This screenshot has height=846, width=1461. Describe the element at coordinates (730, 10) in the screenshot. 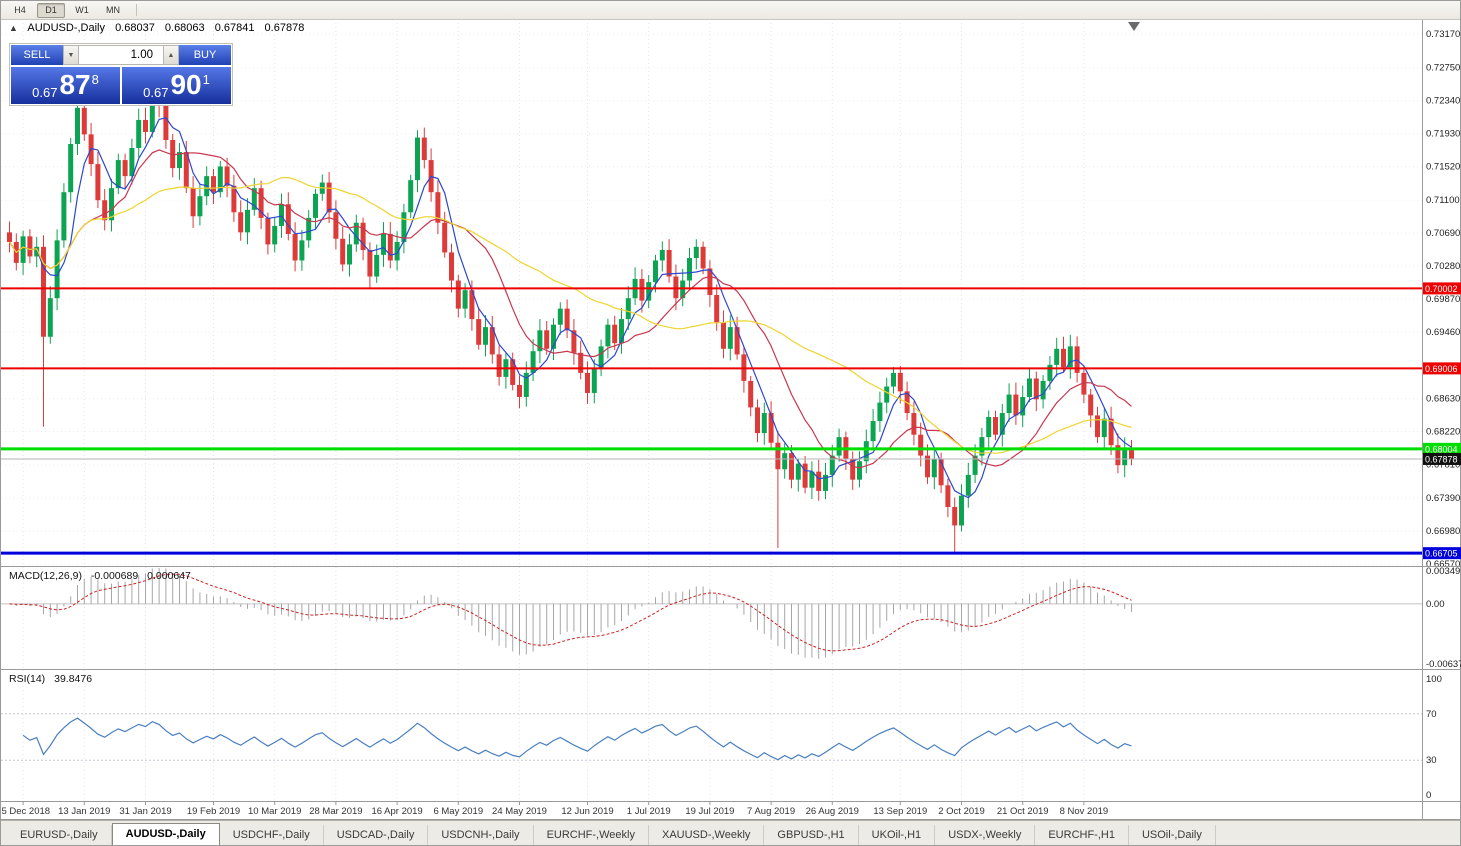

I see `timeframe-toolbar: H4 D1 W1 MN` at that location.